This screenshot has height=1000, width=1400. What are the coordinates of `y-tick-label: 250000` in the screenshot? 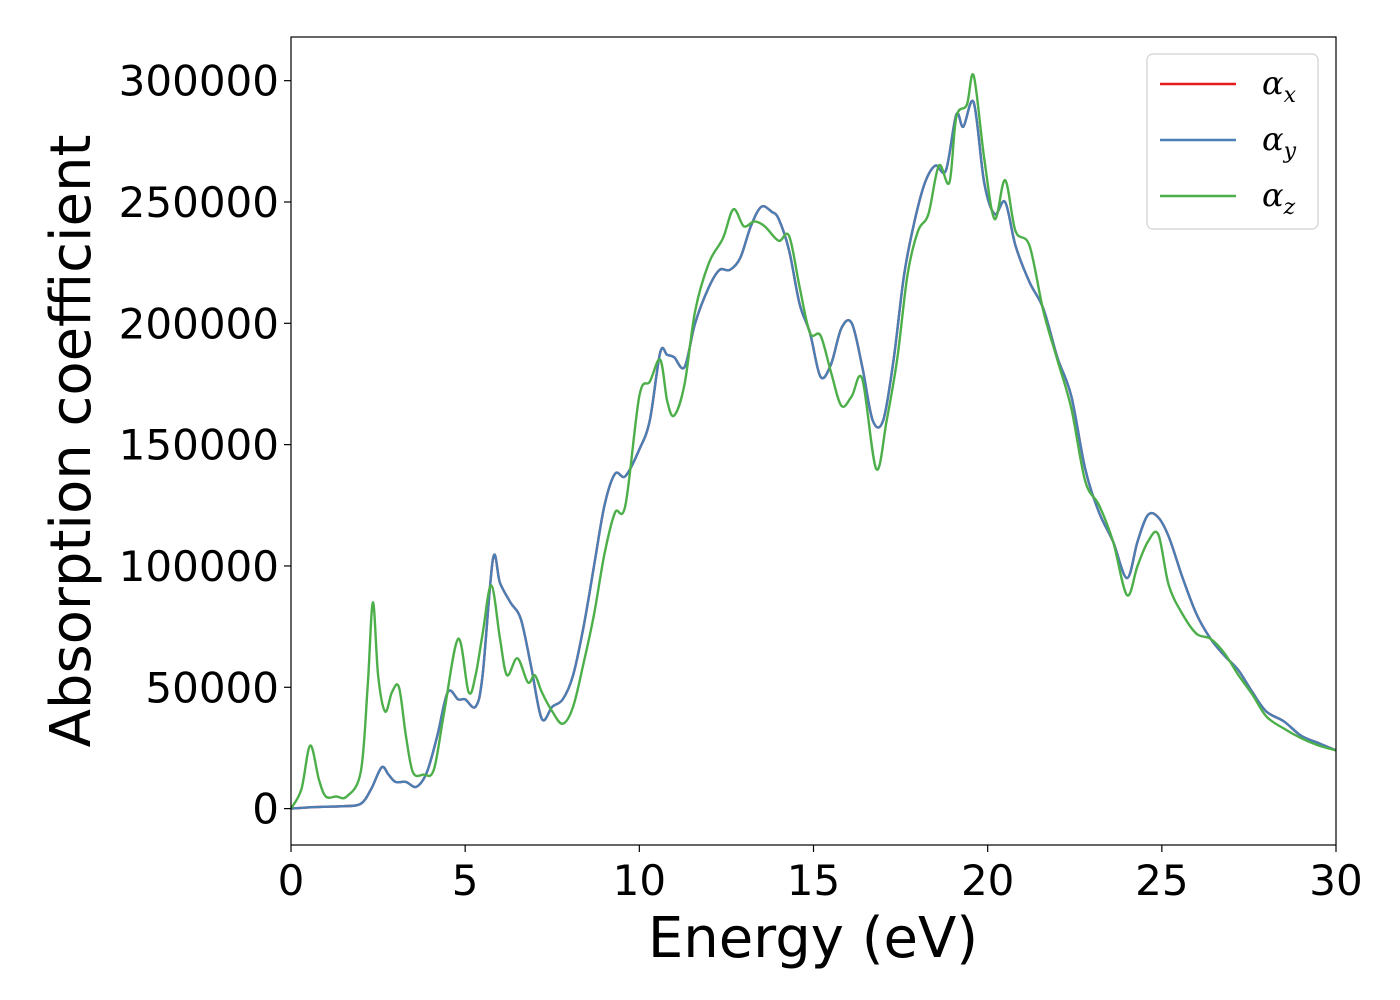 It's located at (199, 202).